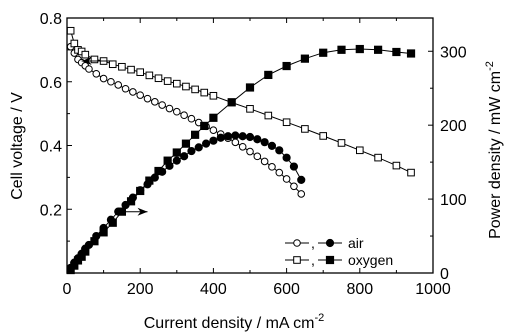 This screenshot has height=333, width=511. Describe the element at coordinates (17, 146) in the screenshot. I see `left-axis-title: Cell voltage / V` at that location.